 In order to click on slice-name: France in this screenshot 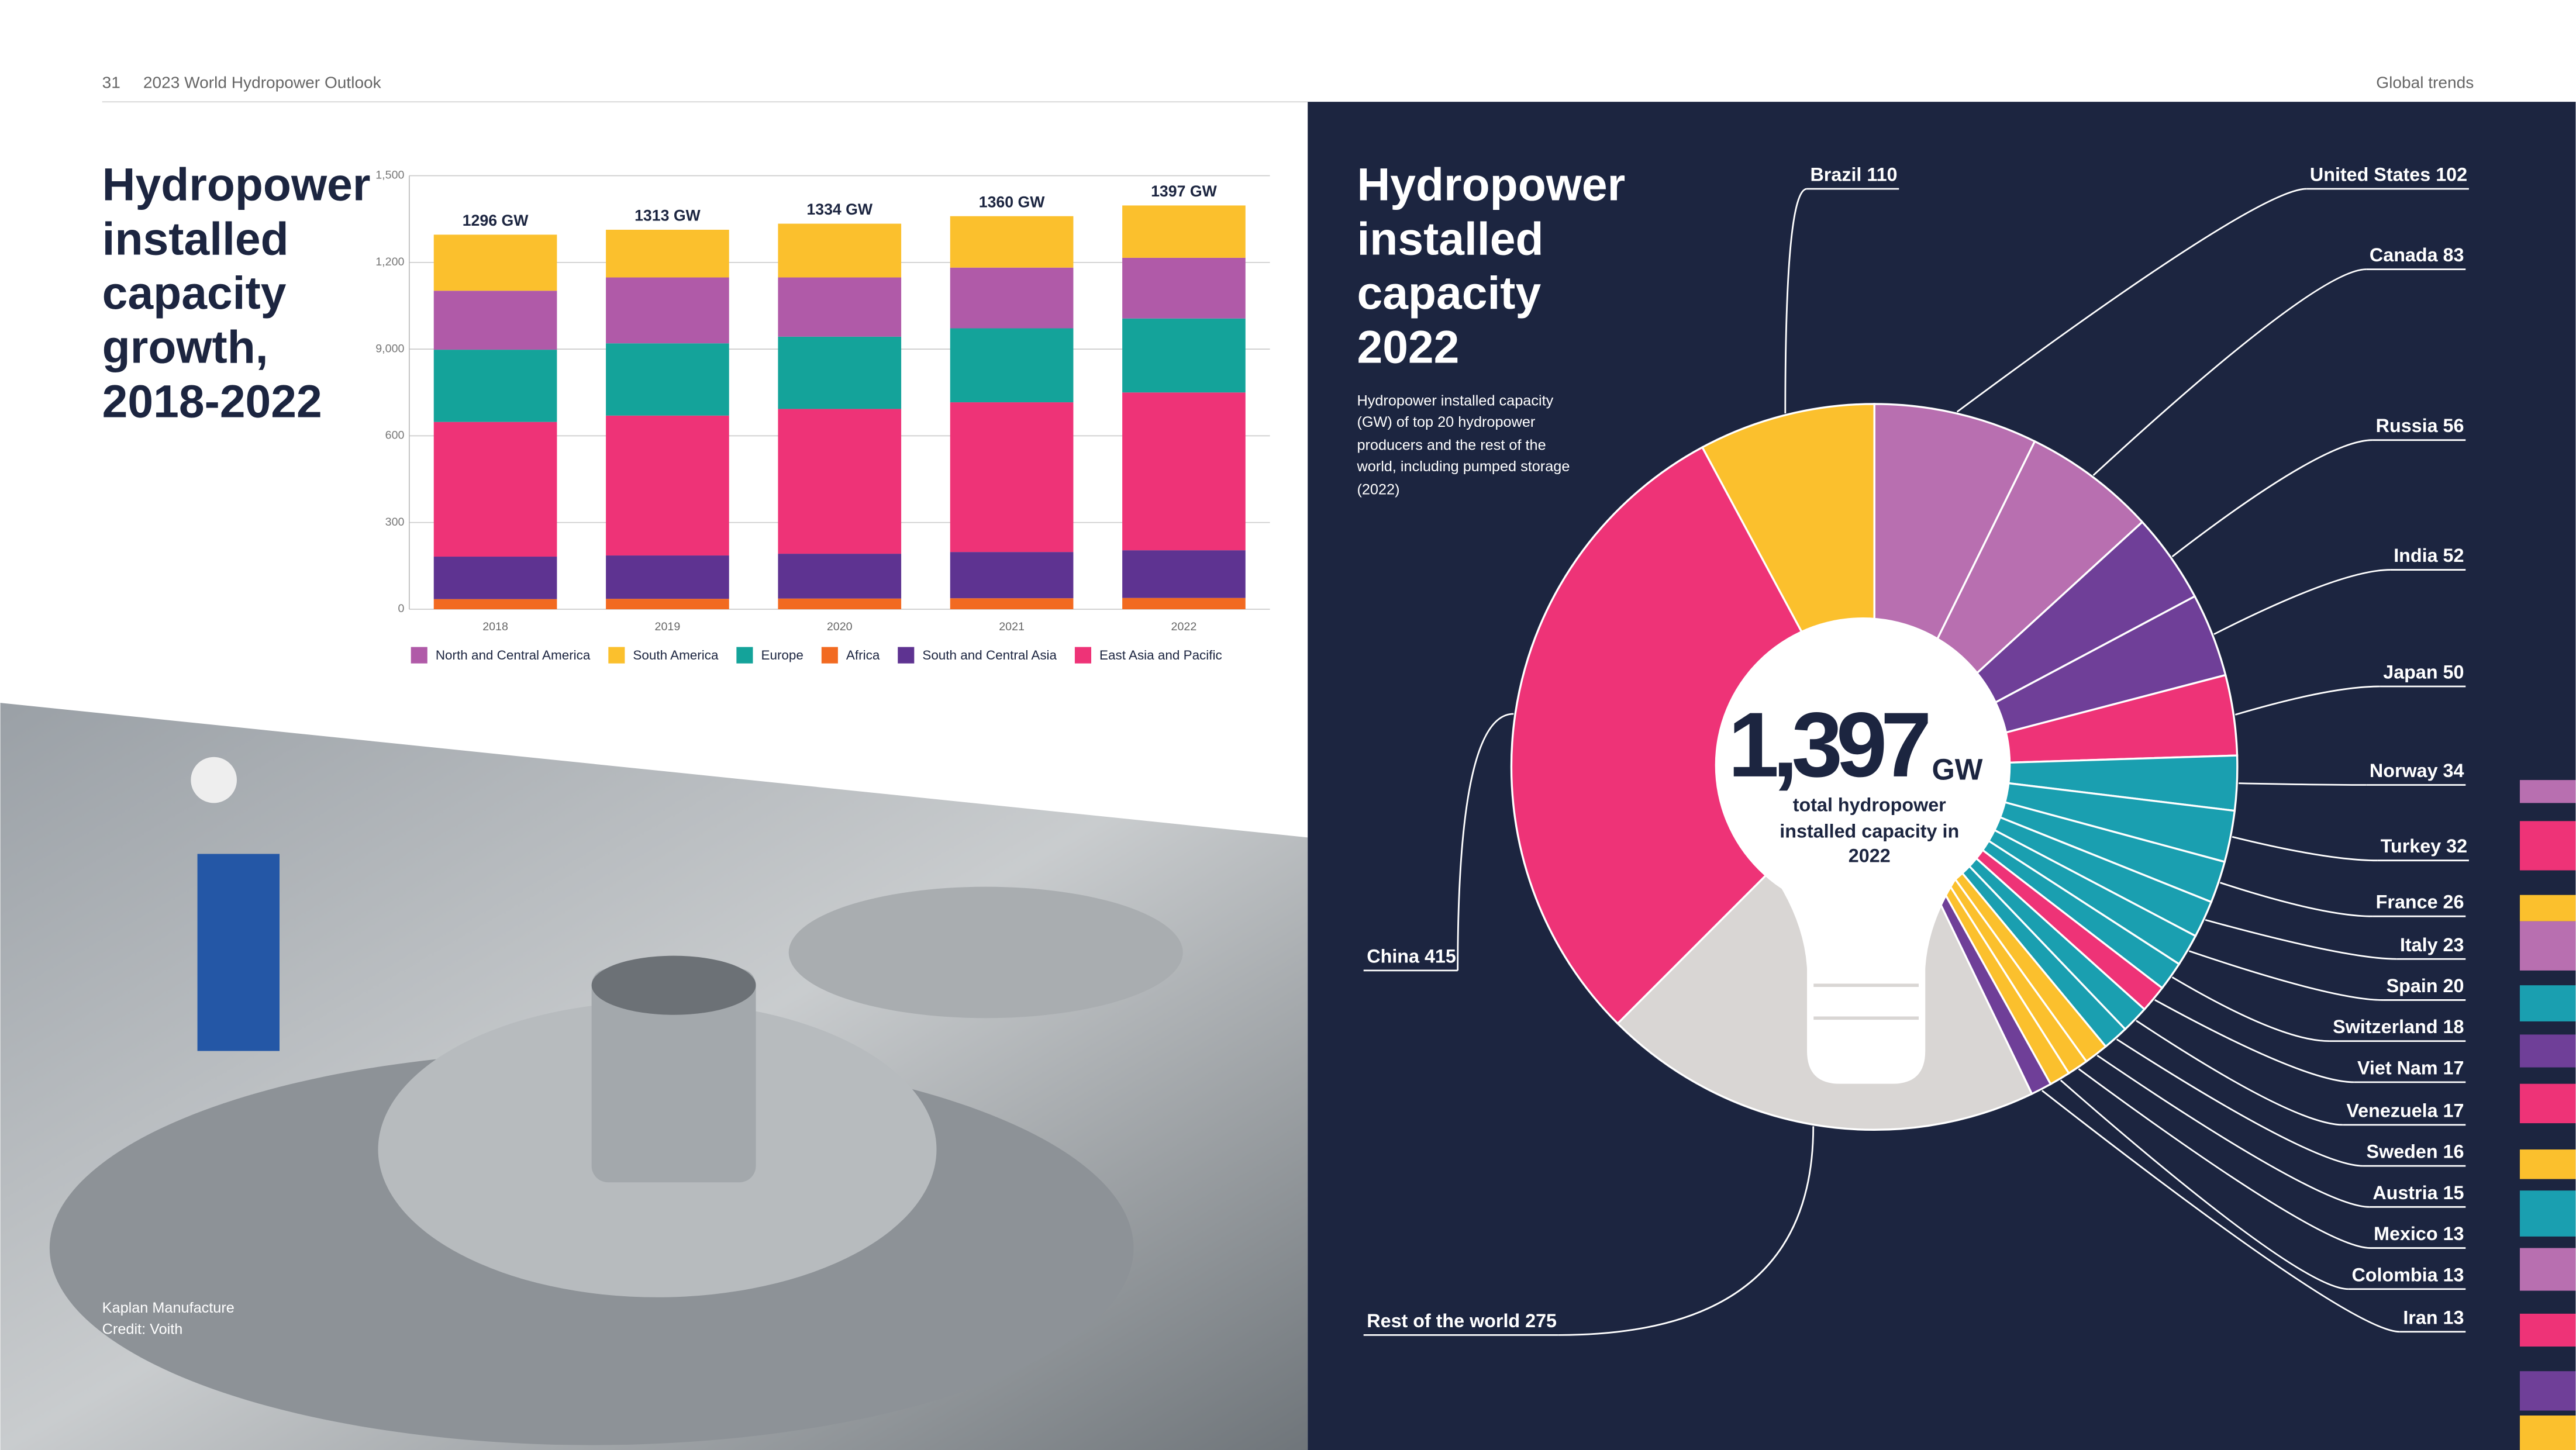, I will do `click(2407, 901)`.